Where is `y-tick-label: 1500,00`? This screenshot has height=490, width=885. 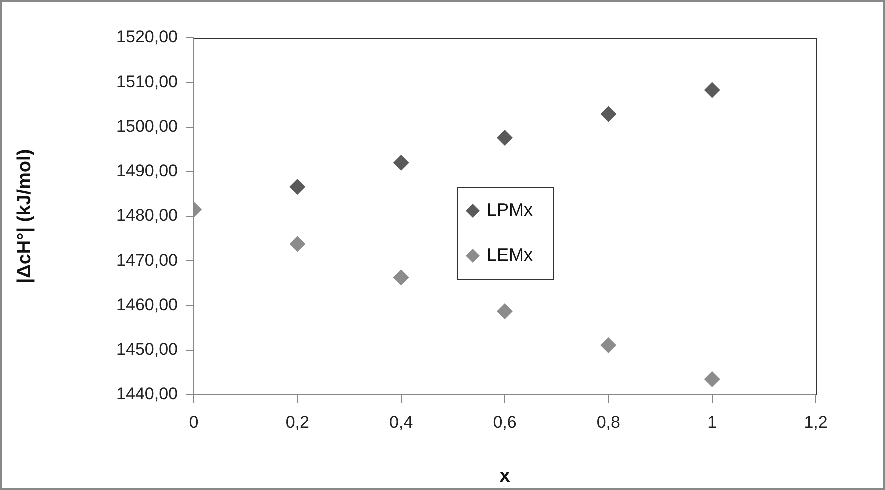 y-tick-label: 1500,00 is located at coordinates (147, 126).